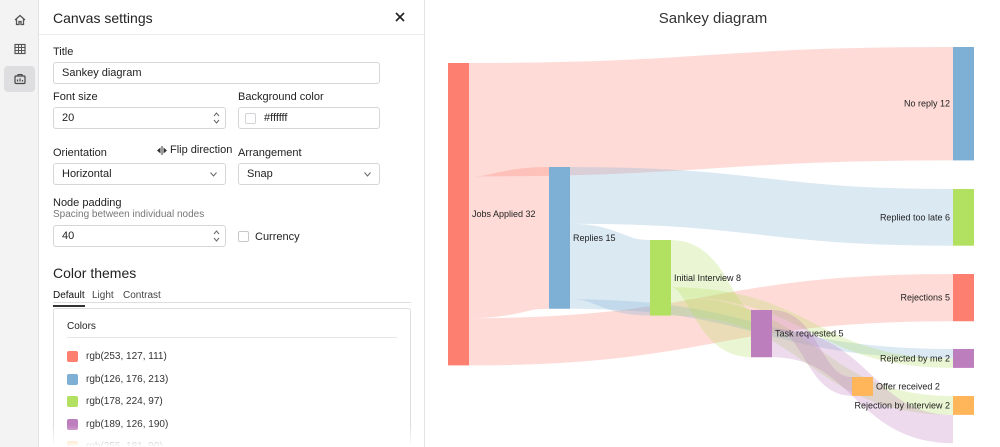 The height and width of the screenshot is (447, 1000). I want to click on close-icon, so click(400, 17).